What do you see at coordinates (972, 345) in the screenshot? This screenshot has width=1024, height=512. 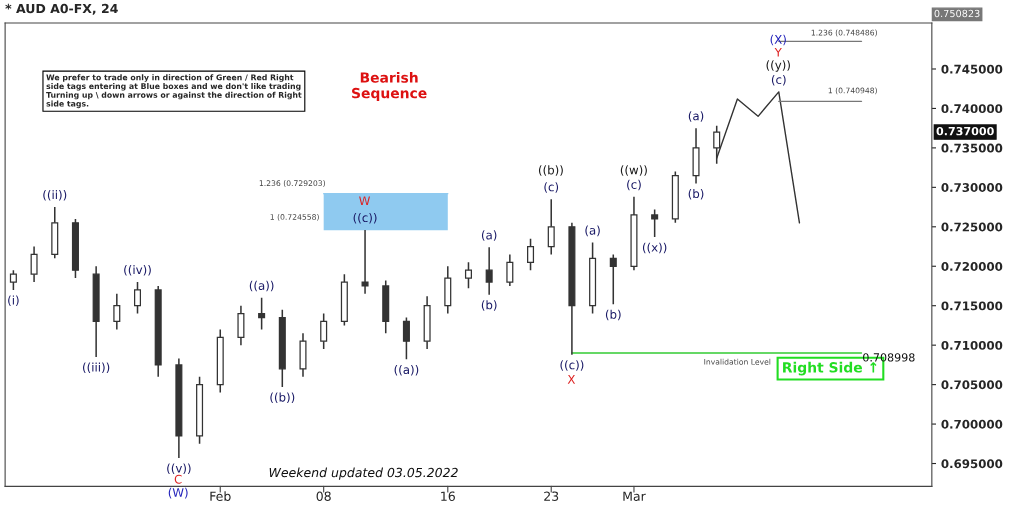 I see `y-tick-label: 0.710000` at bounding box center [972, 345].